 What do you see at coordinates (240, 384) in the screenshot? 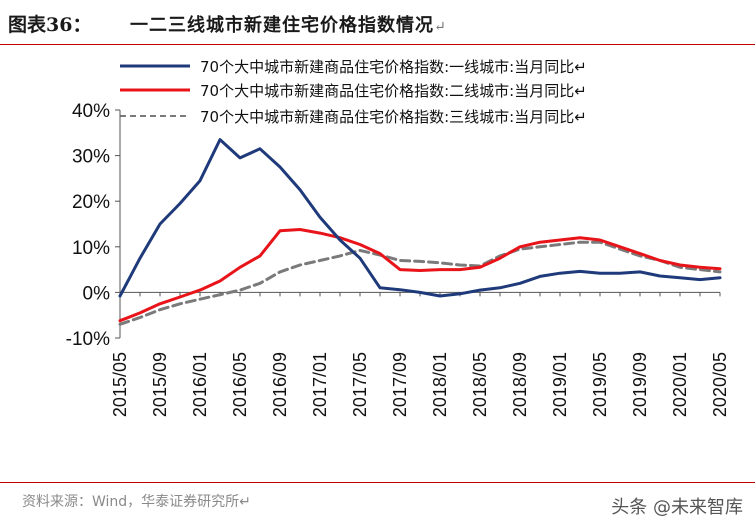
I see `x-tick-label: 2016/05` at bounding box center [240, 384].